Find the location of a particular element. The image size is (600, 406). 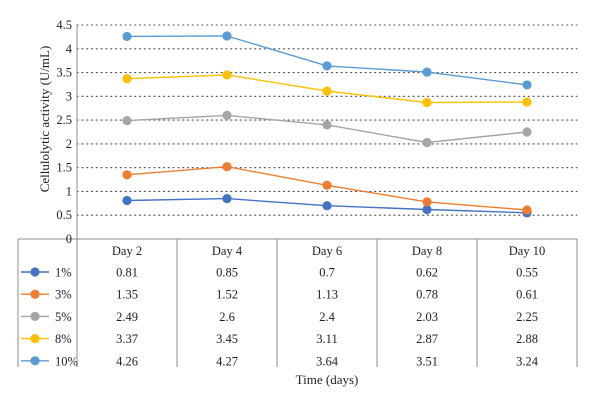

table-cell-value: 4.27 is located at coordinates (227, 361).